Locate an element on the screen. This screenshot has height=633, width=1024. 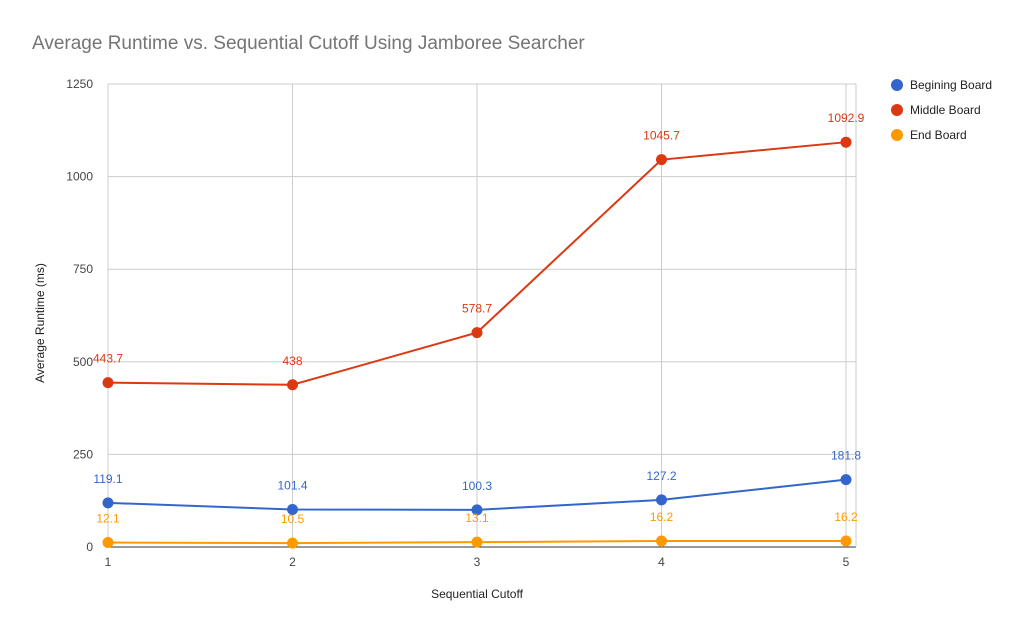
legend-label: Begining Board is located at coordinates (951, 85).